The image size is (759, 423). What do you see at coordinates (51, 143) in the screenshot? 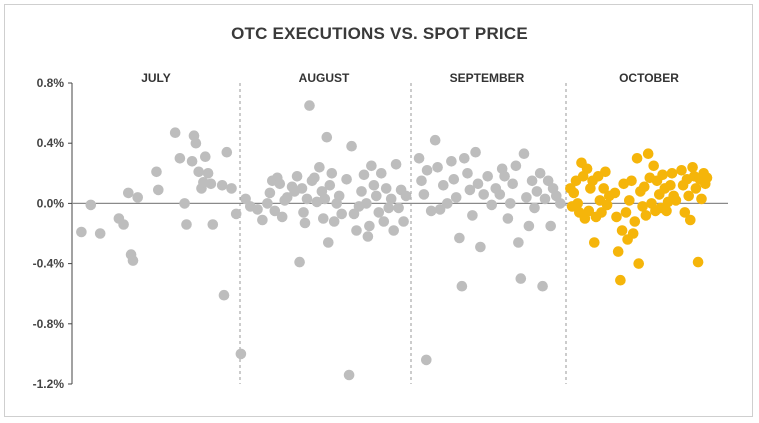
I see `y-tick-label: 0.4%` at bounding box center [51, 143].